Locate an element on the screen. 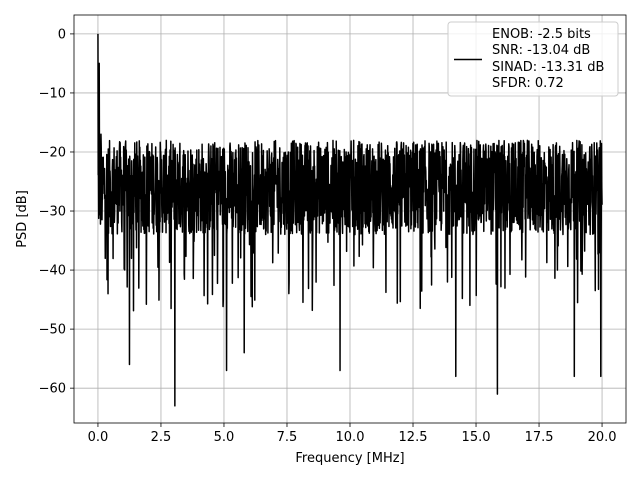 This screenshot has width=640, height=480. legend-enob: ENOB: -2.5 bits is located at coordinates (541, 34).